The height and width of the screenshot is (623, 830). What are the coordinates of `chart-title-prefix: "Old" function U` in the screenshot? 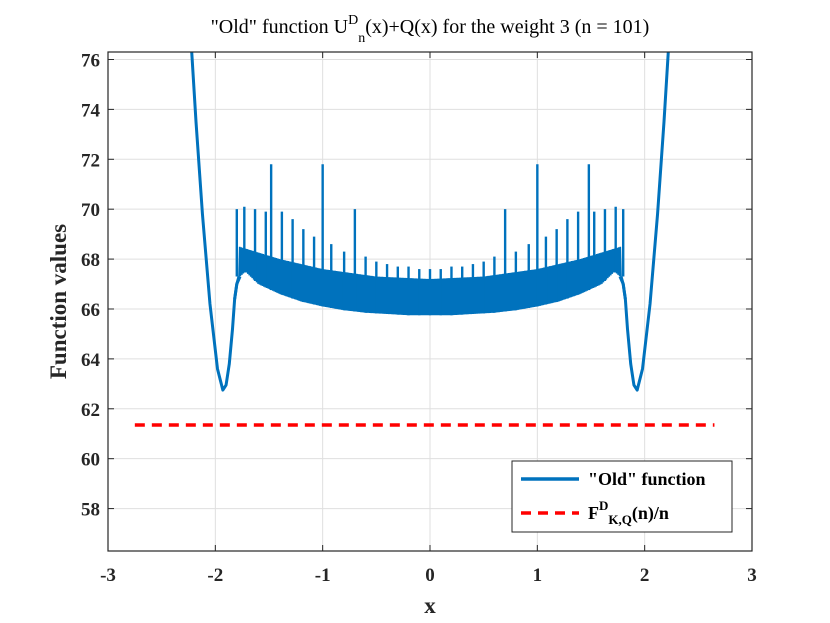 It's located at (280, 27).